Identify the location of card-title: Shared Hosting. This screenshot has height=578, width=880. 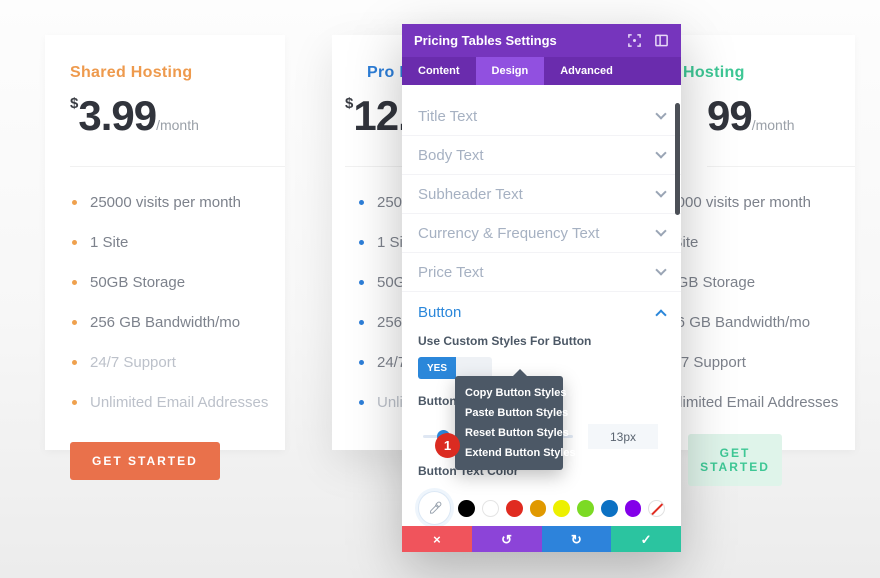
(131, 72).